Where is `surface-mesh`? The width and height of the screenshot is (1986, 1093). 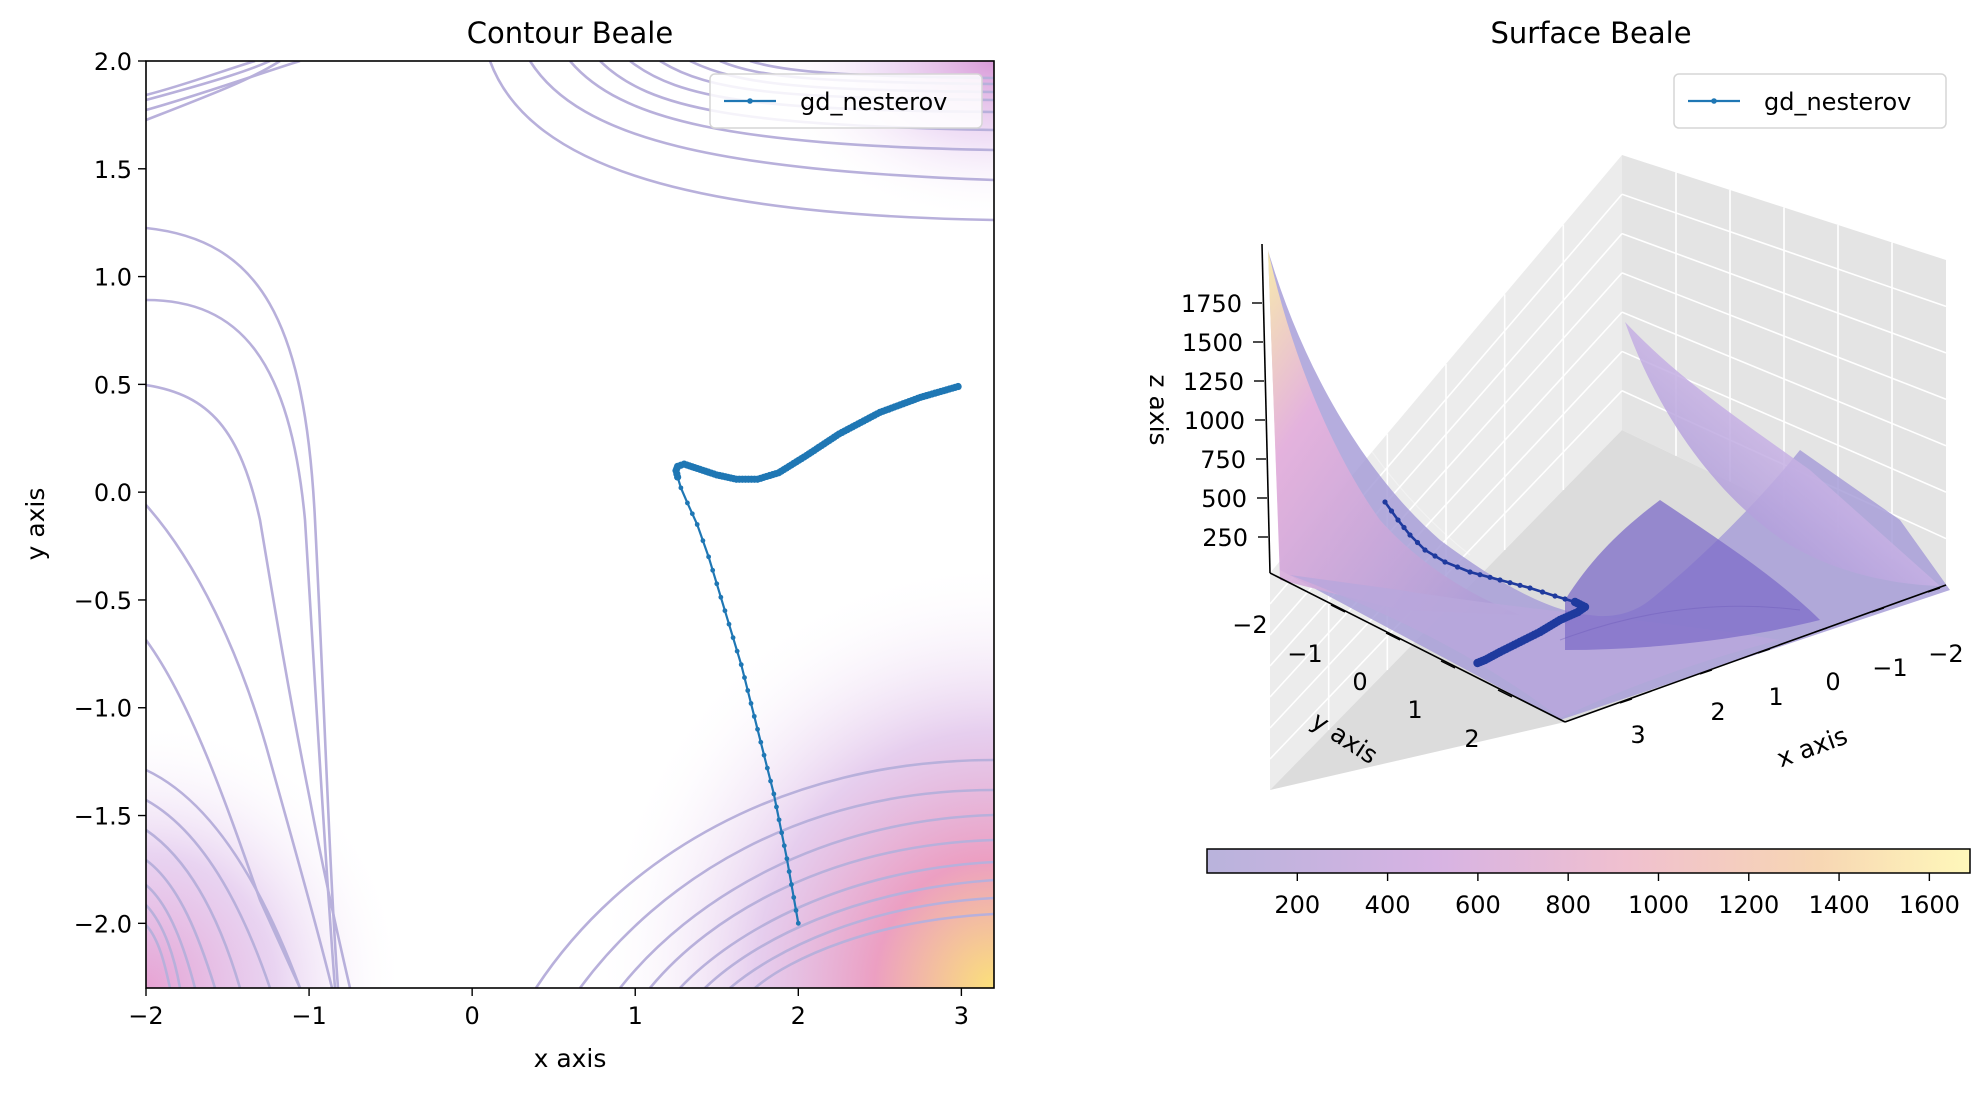 surface-mesh is located at coordinates (1608, 484).